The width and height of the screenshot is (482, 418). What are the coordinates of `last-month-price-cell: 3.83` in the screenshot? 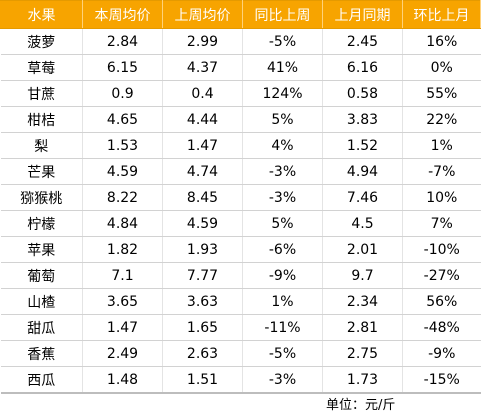 It's located at (362, 119).